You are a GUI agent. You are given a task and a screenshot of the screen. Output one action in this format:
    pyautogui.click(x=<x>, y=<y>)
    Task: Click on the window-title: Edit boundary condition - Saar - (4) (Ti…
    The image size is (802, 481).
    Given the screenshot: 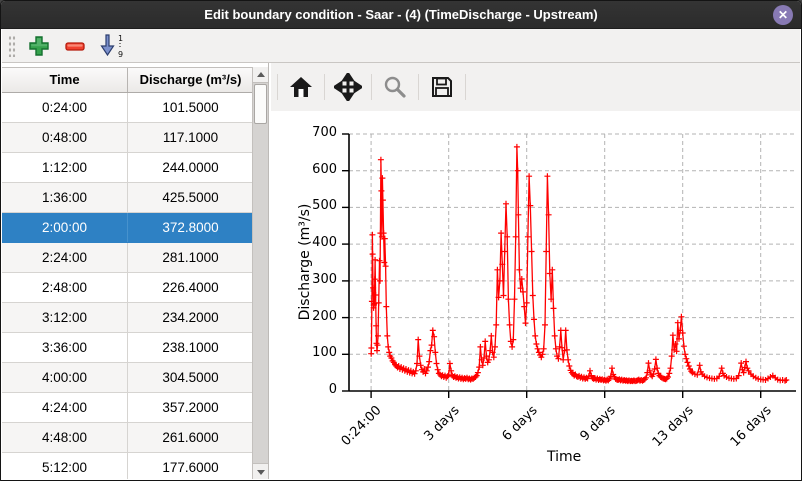 What is the action you would take?
    pyautogui.click(x=401, y=14)
    